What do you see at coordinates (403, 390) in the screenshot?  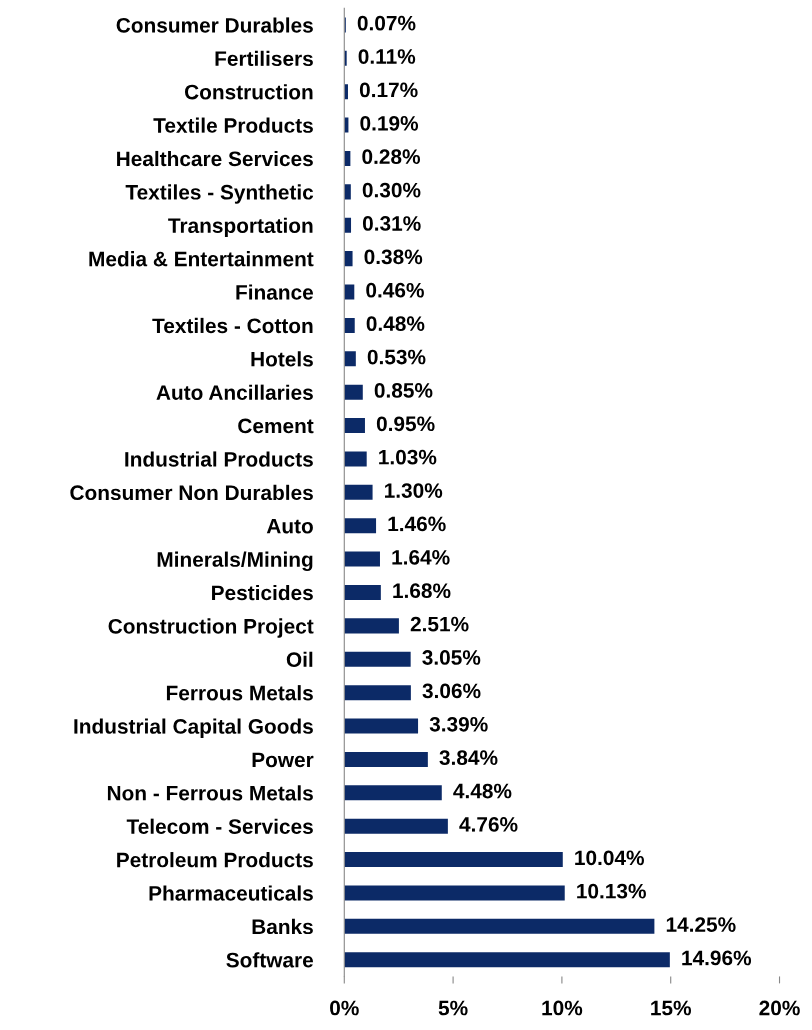 I see `data-label: 0.85%` at bounding box center [403, 390].